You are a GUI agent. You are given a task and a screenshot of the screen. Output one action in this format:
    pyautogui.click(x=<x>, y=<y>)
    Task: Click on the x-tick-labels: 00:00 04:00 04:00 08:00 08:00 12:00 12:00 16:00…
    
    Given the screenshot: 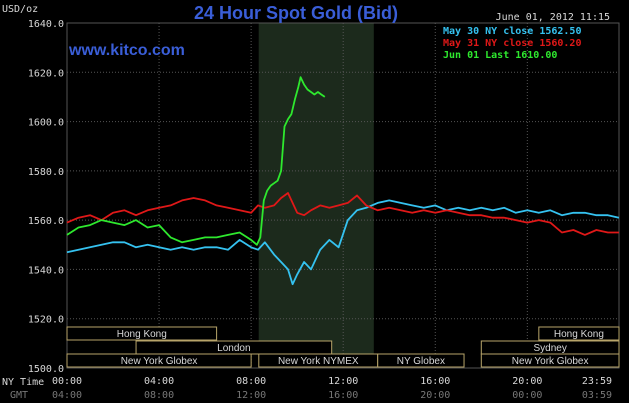 What is the action you would take?
    pyautogui.click(x=332, y=388)
    